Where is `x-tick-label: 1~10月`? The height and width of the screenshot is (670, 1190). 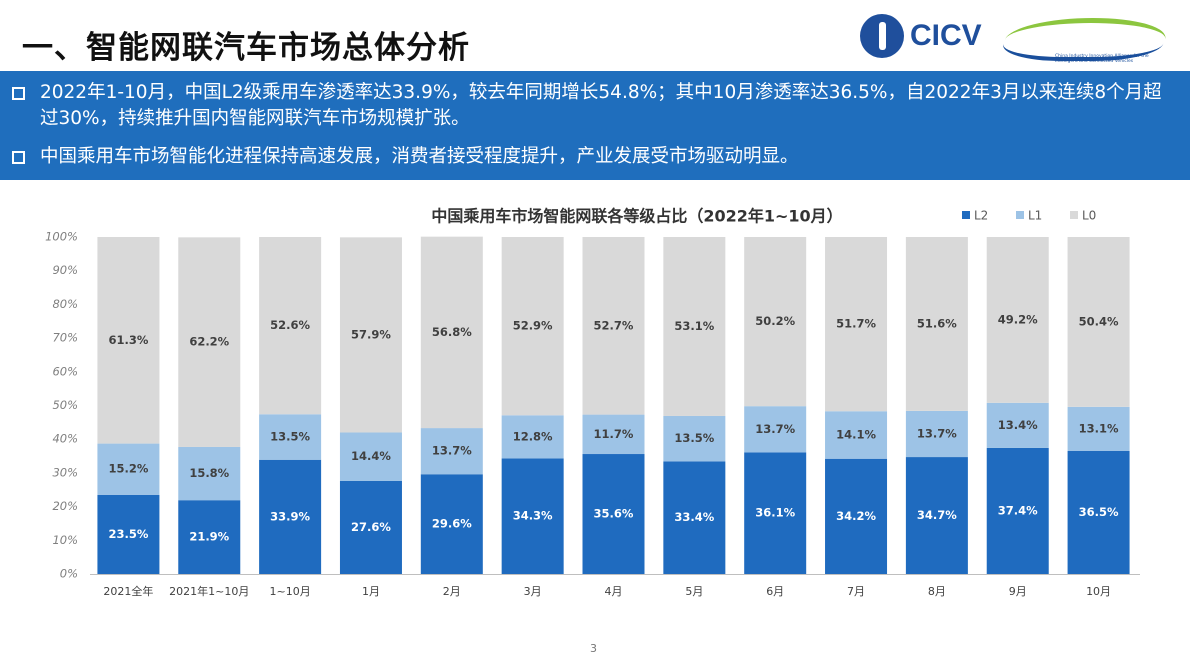
x-tick-label: 1~10月 is located at coordinates (290, 591).